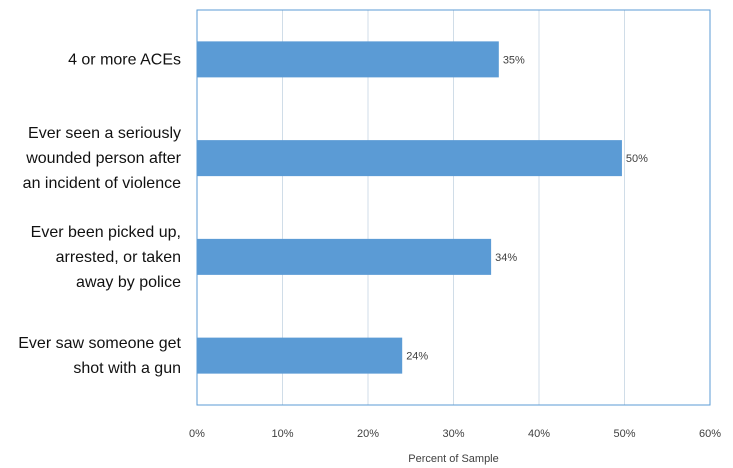 Image resolution: width=733 pixels, height=468 pixels. Describe the element at coordinates (104, 133) in the screenshot. I see `category-label: Ever seen a seriously` at that location.